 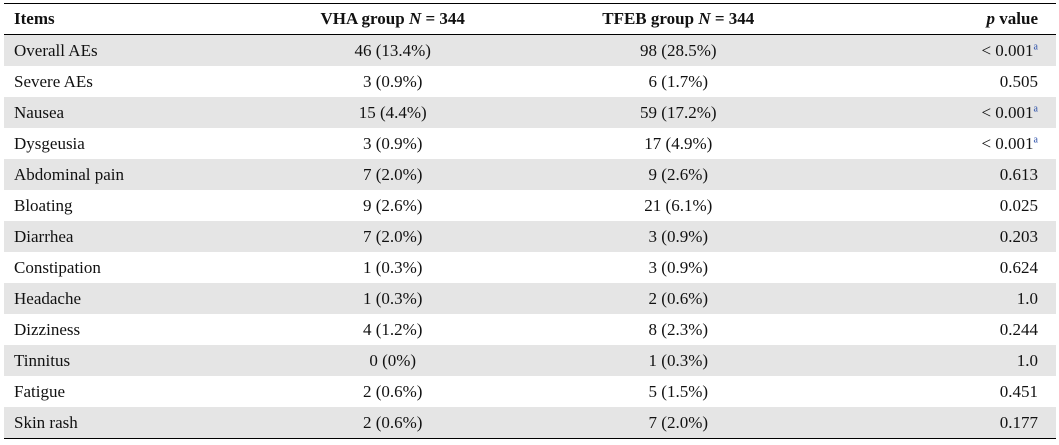 I want to click on cell-item-text: Dysgeusia, so click(x=49, y=143).